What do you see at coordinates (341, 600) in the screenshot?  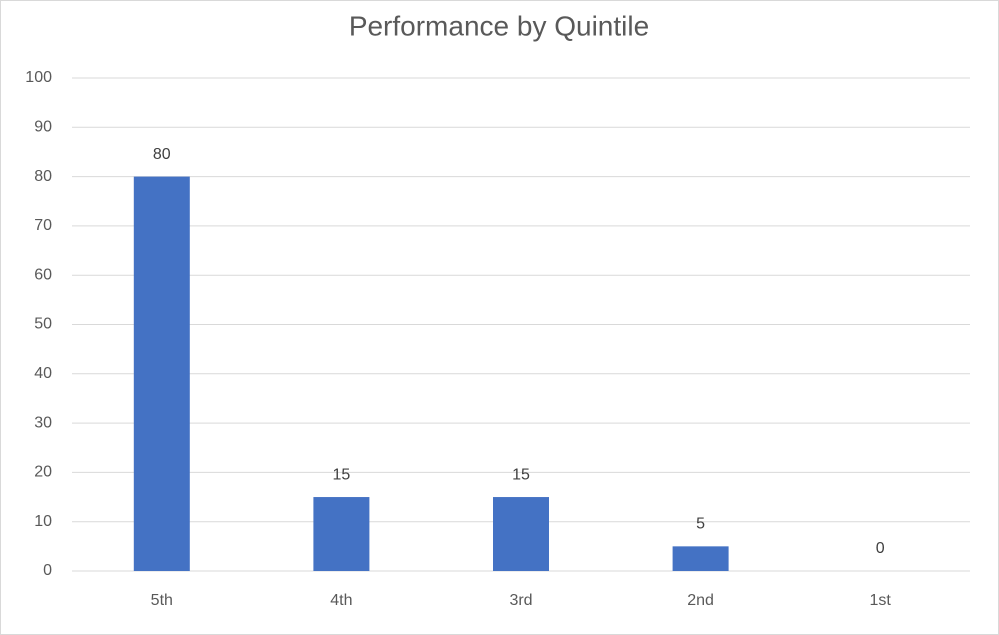 I see `x-tick-label: 4th` at bounding box center [341, 600].